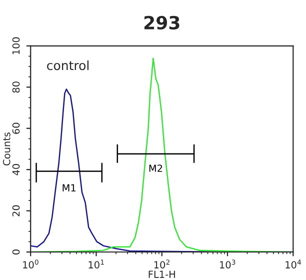 The image size is (306, 280). Describe the element at coordinates (294, 264) in the screenshot. I see `x-tick-label: 10$^{4}$` at that location.